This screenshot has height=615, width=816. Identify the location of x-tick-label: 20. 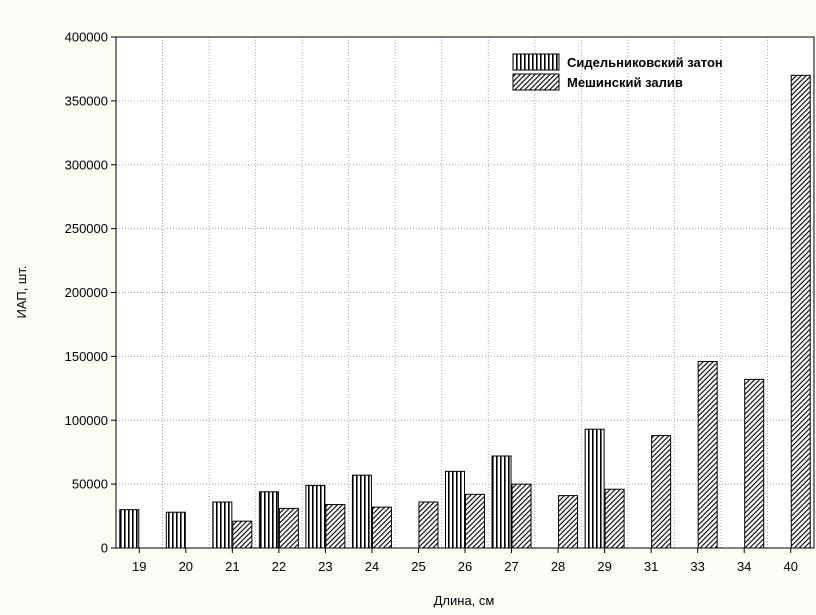
(186, 566).